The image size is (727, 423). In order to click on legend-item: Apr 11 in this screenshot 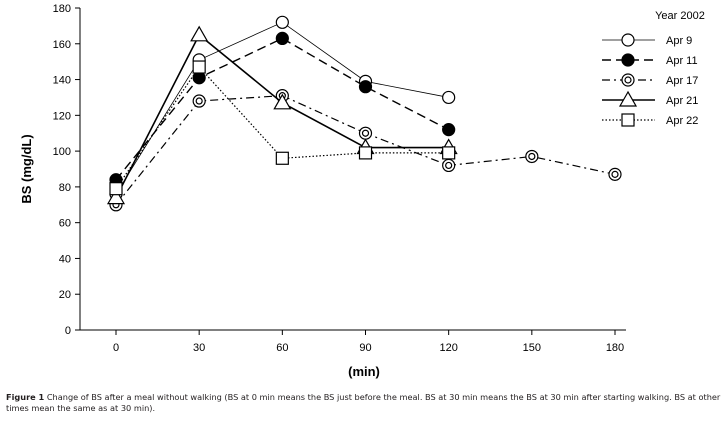, I will do `click(650, 60)`.